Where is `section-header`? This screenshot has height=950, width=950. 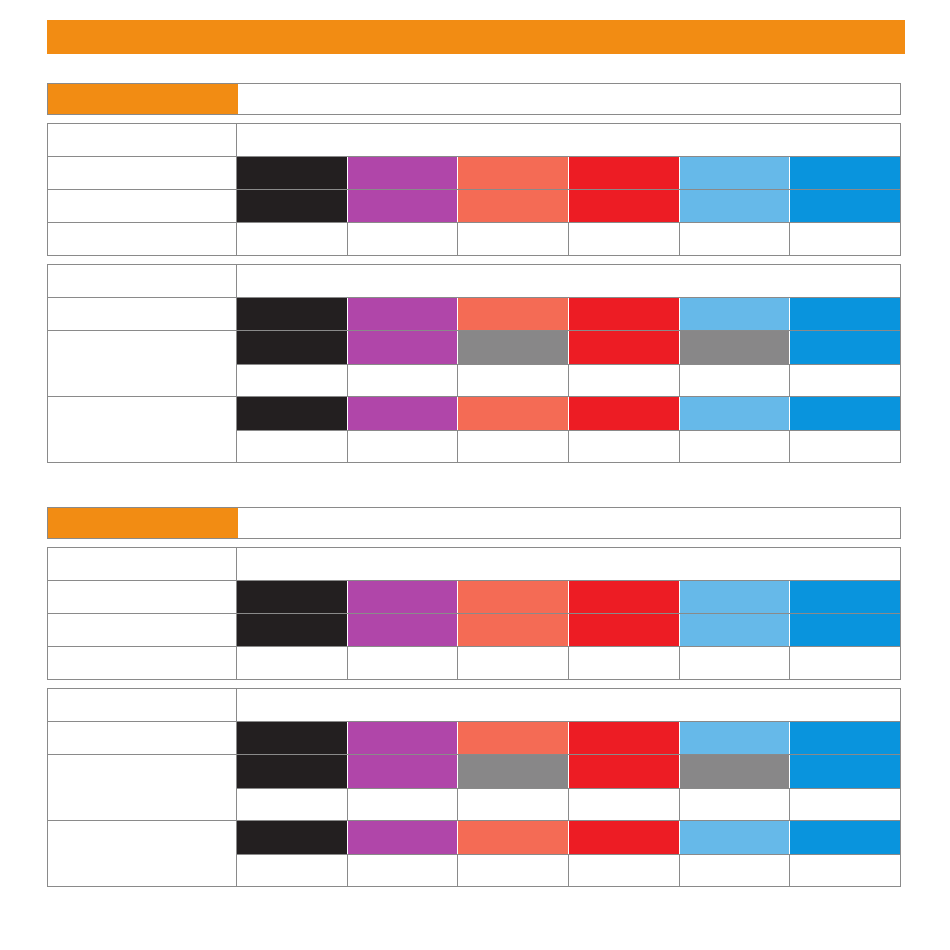 section-header is located at coordinates (474, 99).